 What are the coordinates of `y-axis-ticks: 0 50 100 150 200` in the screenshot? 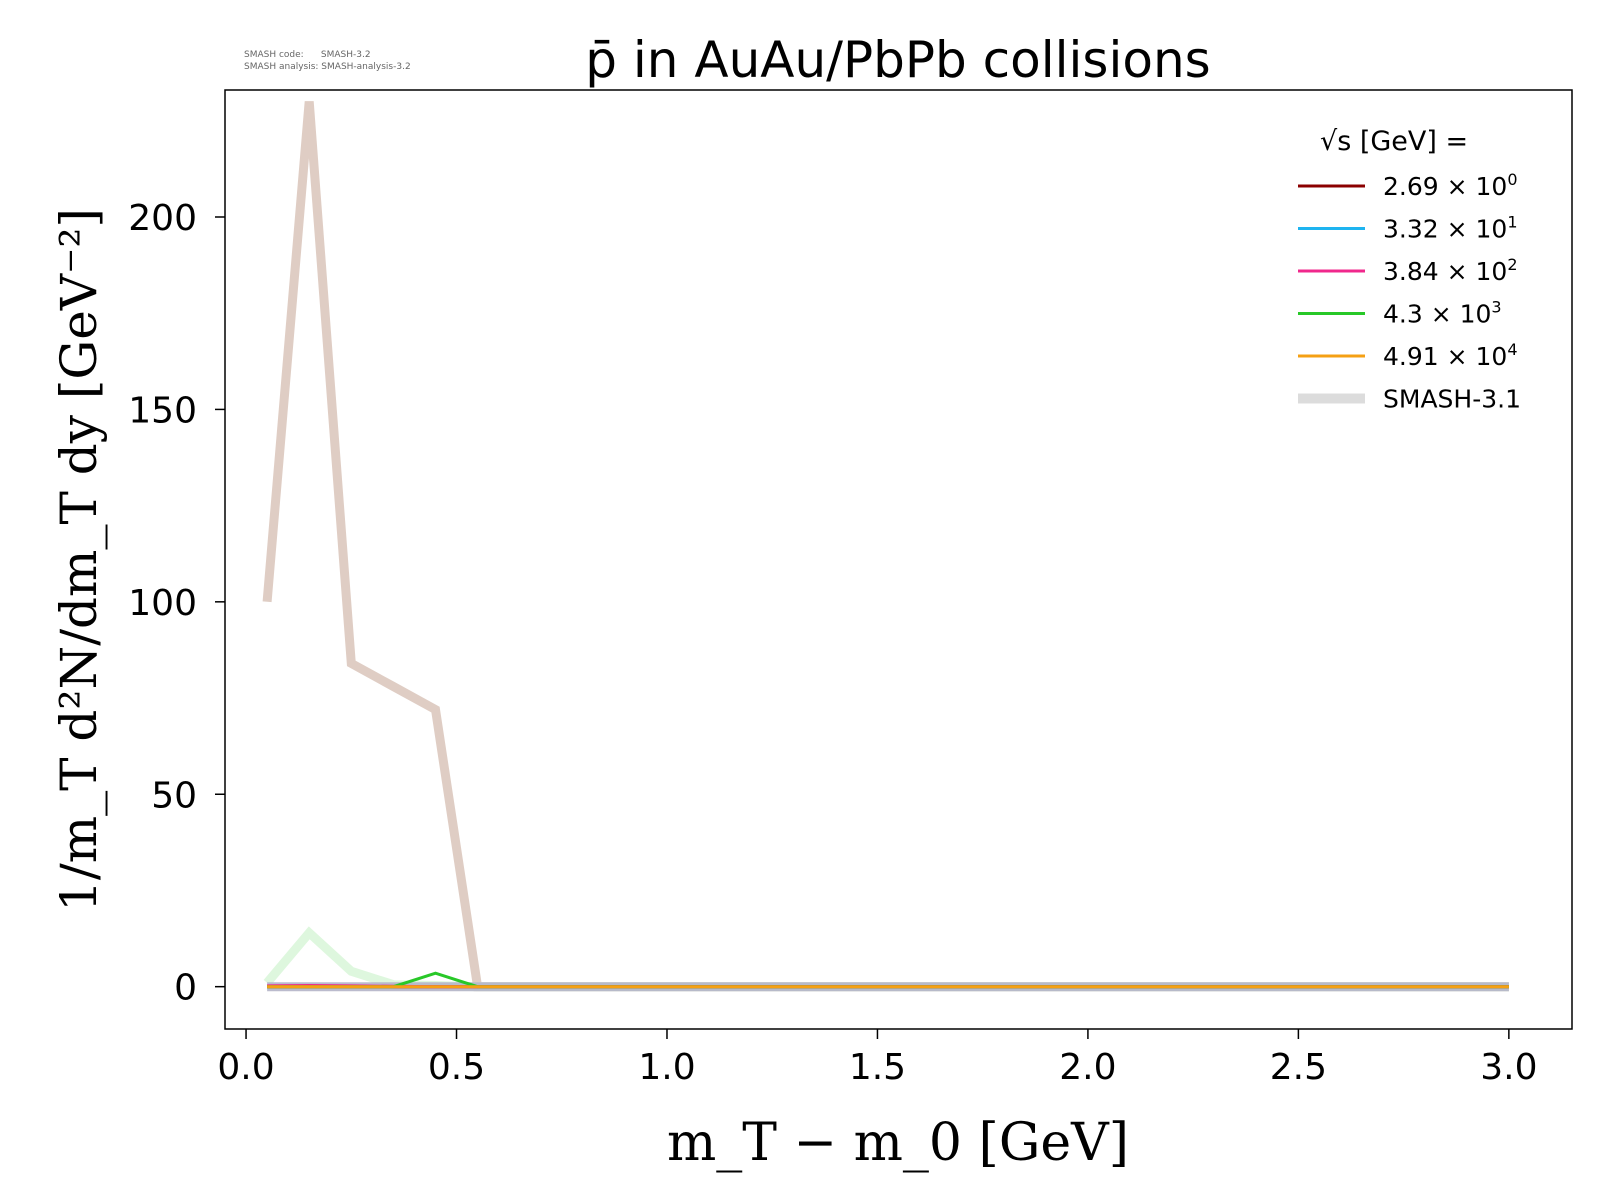 It's located at (176, 603).